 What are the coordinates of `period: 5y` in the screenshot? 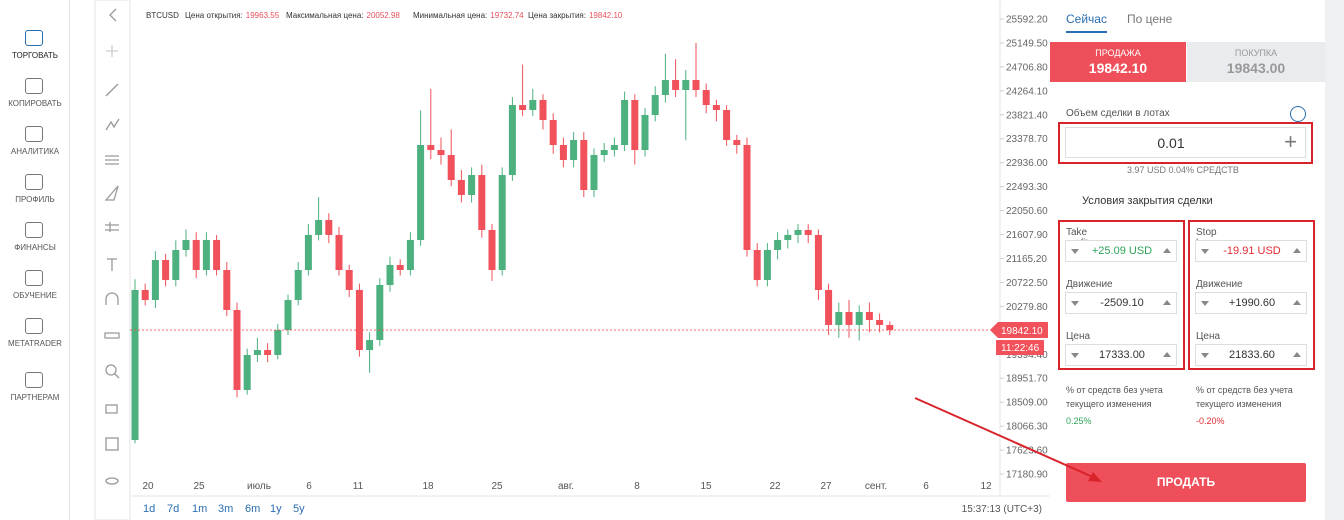 It's located at (299, 509).